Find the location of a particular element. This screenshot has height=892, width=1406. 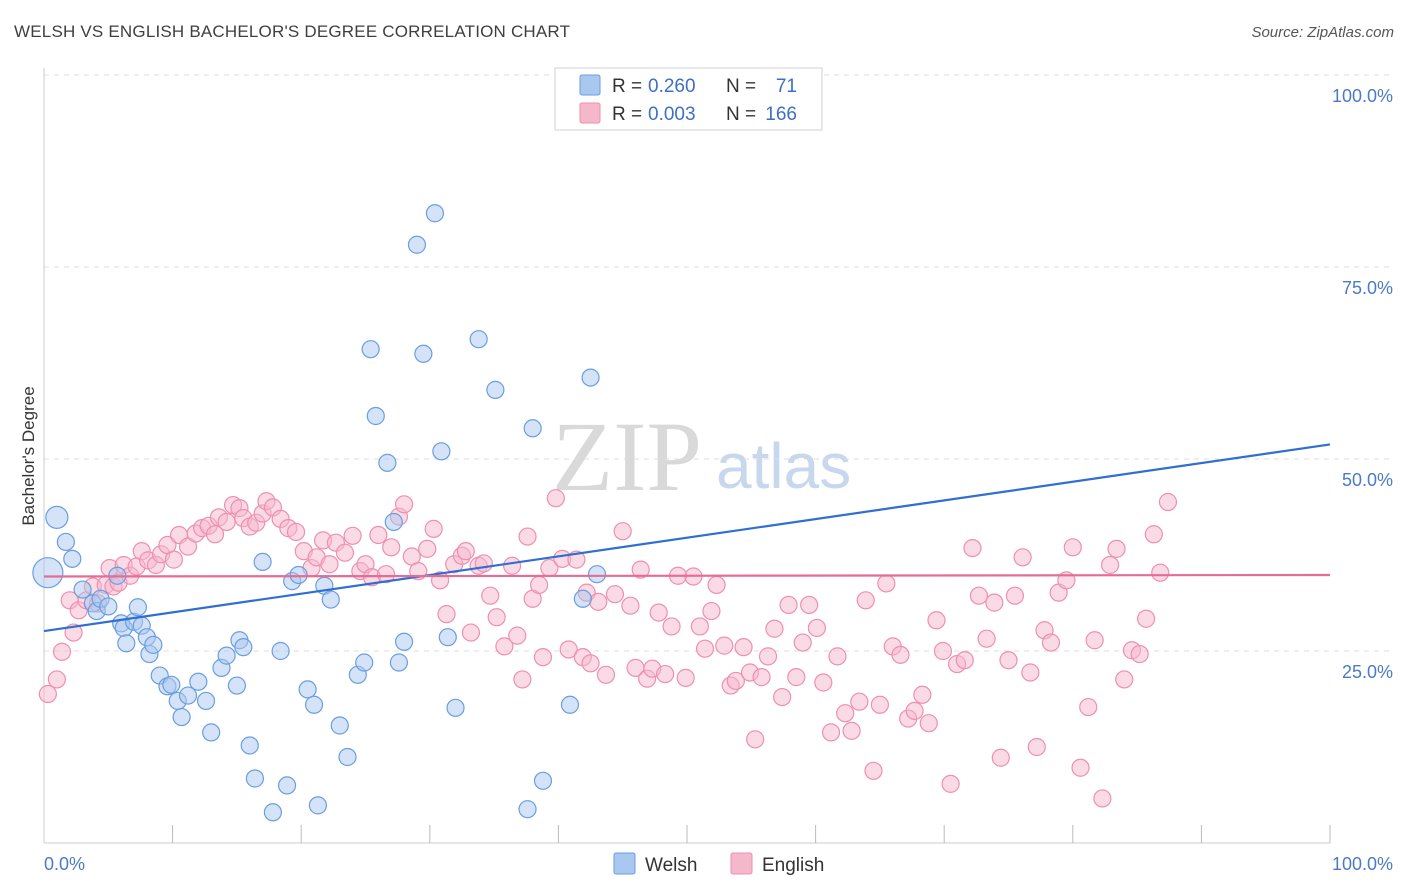

legend-welsh-r-value: 0.260 is located at coordinates (672, 86).